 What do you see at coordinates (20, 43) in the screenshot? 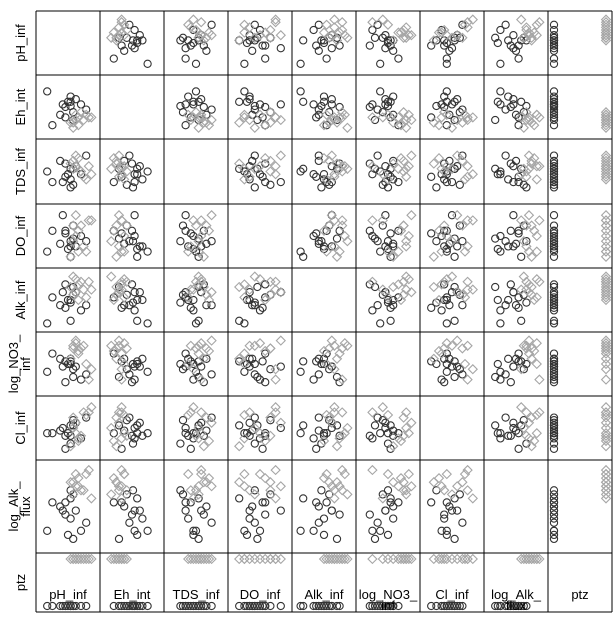
I see `y-axis-label-line: pH_inf` at bounding box center [20, 43].